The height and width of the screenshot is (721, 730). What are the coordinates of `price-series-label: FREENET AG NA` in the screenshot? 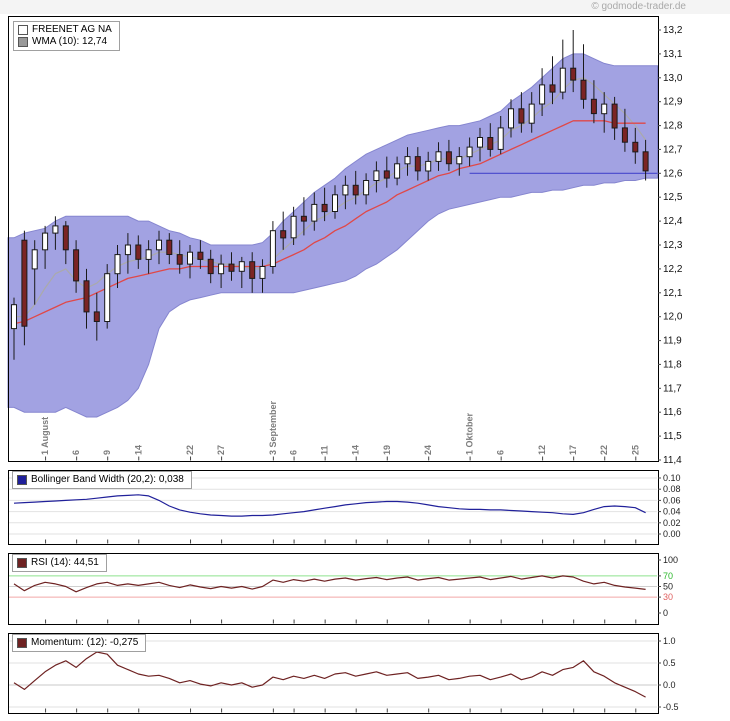 It's located at (72, 29).